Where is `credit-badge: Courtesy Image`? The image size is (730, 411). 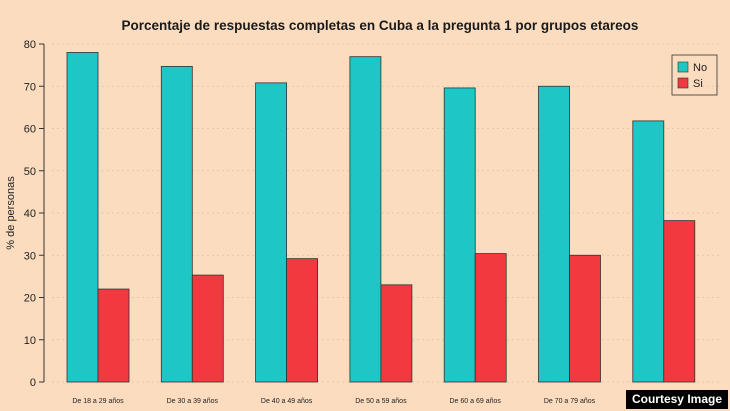
credit-badge: Courtesy Image is located at coordinates (676, 399).